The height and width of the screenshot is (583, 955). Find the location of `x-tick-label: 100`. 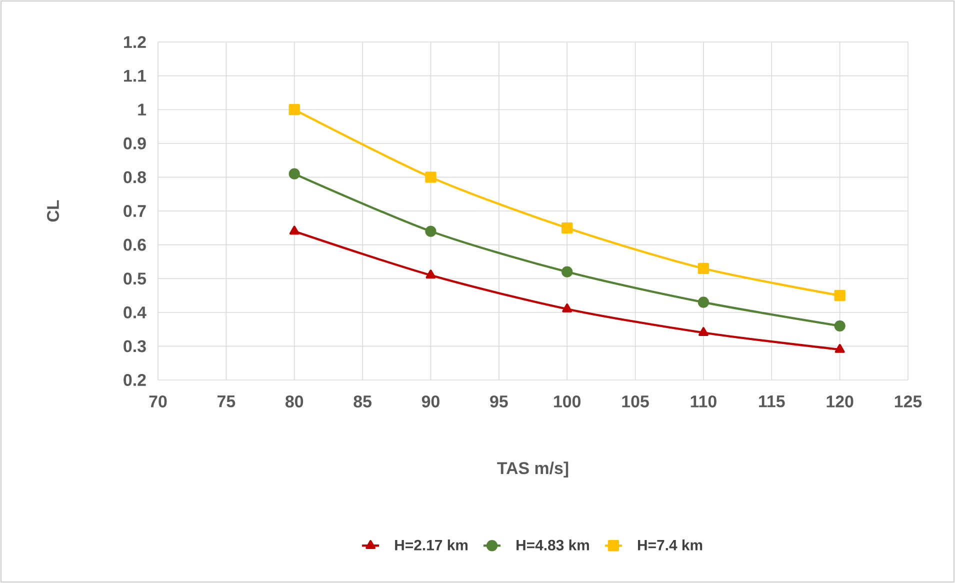

x-tick-label: 100 is located at coordinates (567, 401).